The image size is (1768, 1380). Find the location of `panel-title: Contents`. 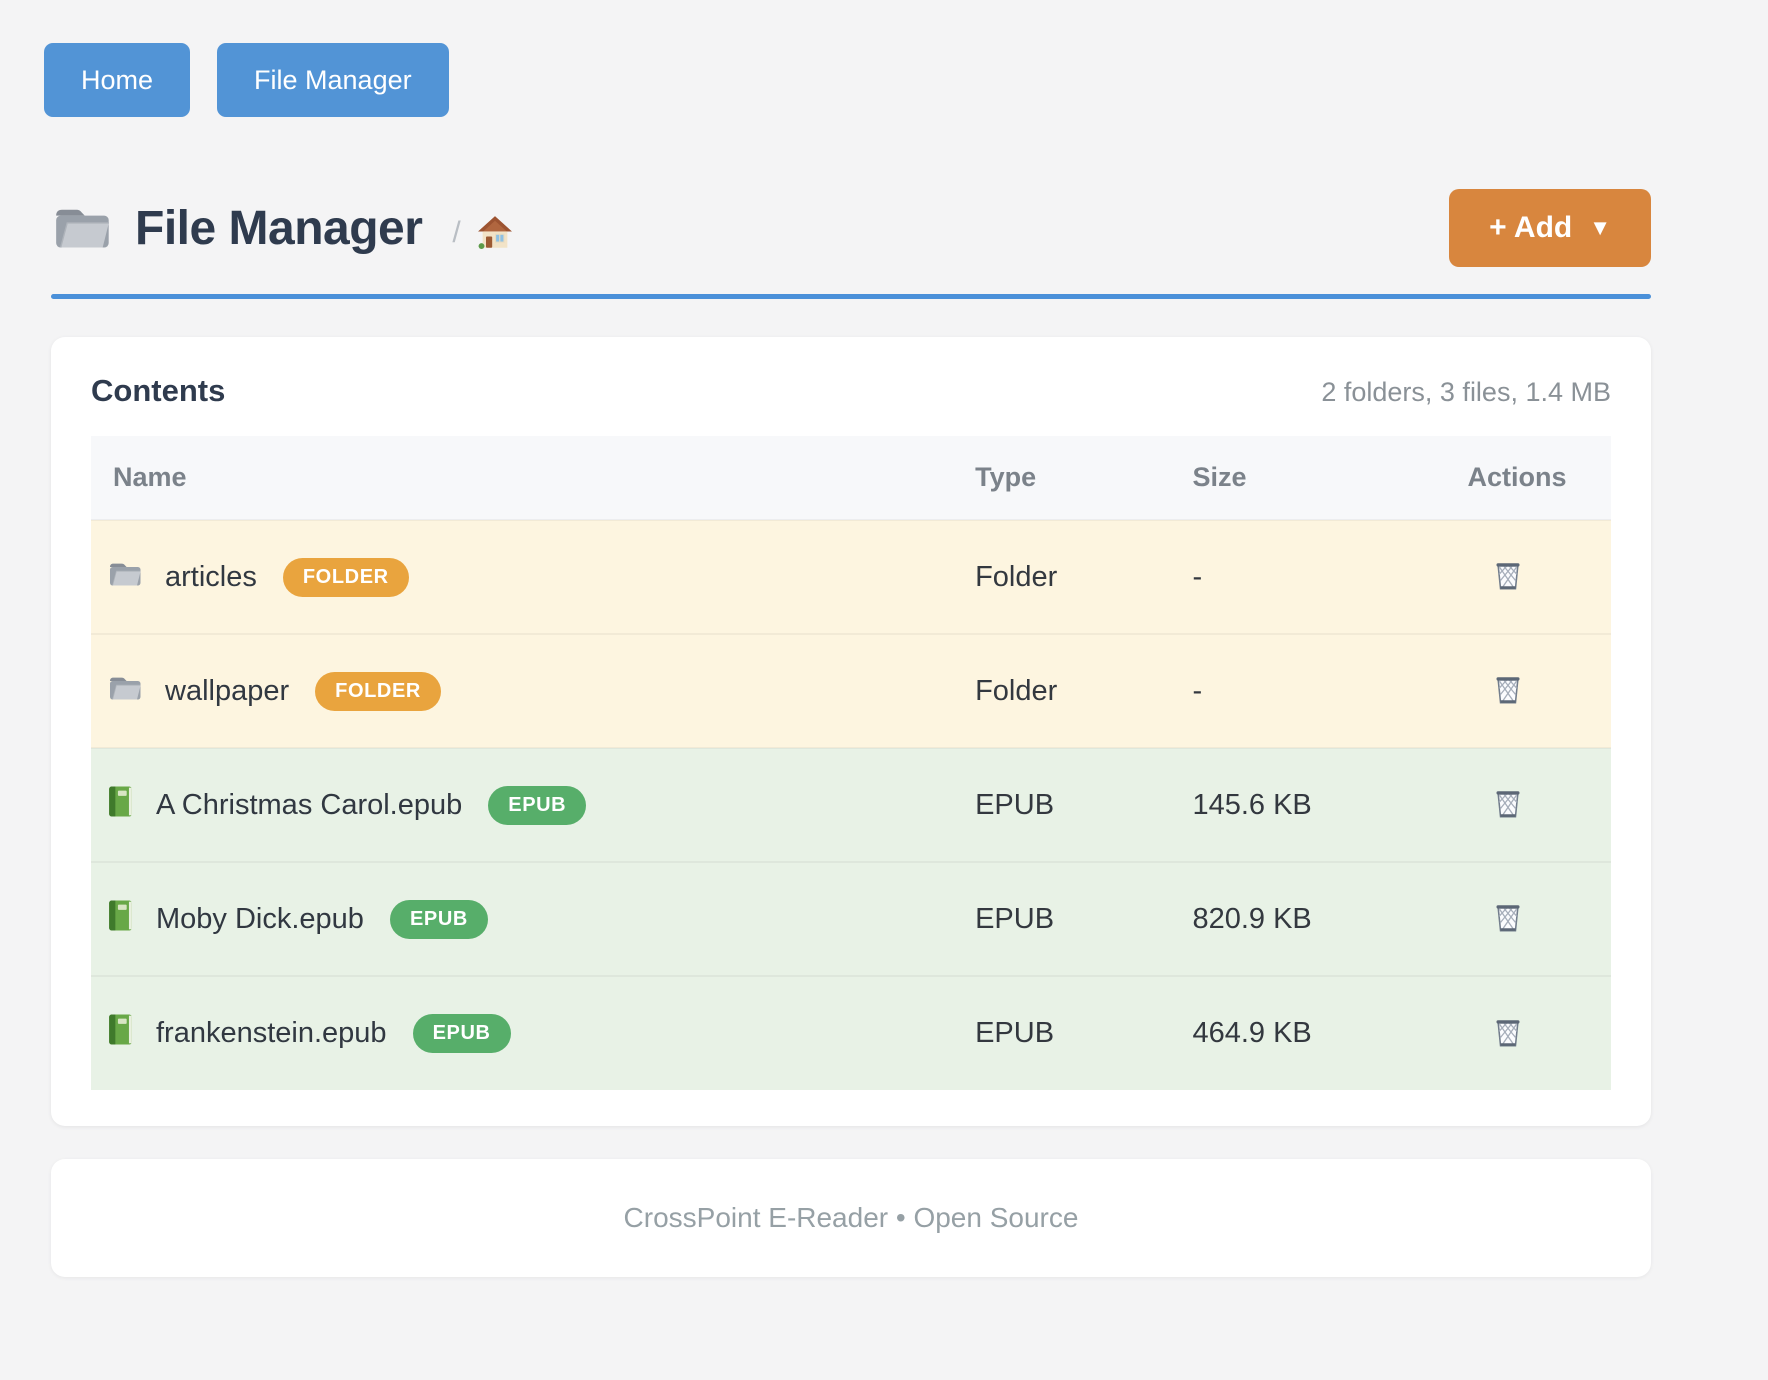

panel-title: Contents is located at coordinates (158, 390).